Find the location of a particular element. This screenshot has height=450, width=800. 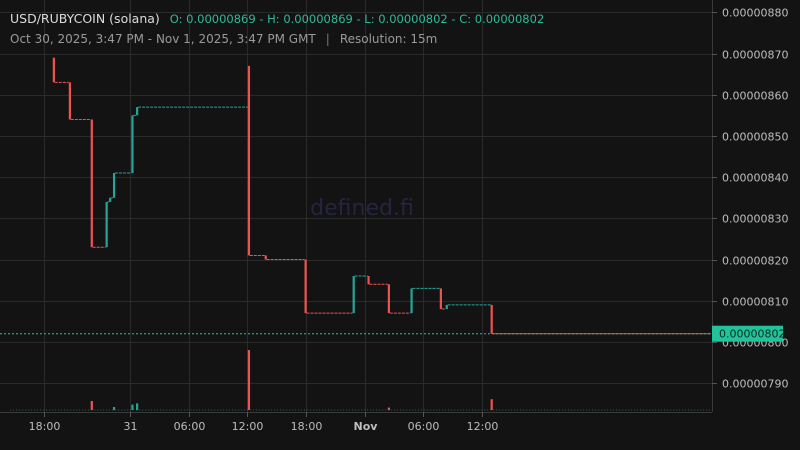

volume-bars is located at coordinates (360, 380).